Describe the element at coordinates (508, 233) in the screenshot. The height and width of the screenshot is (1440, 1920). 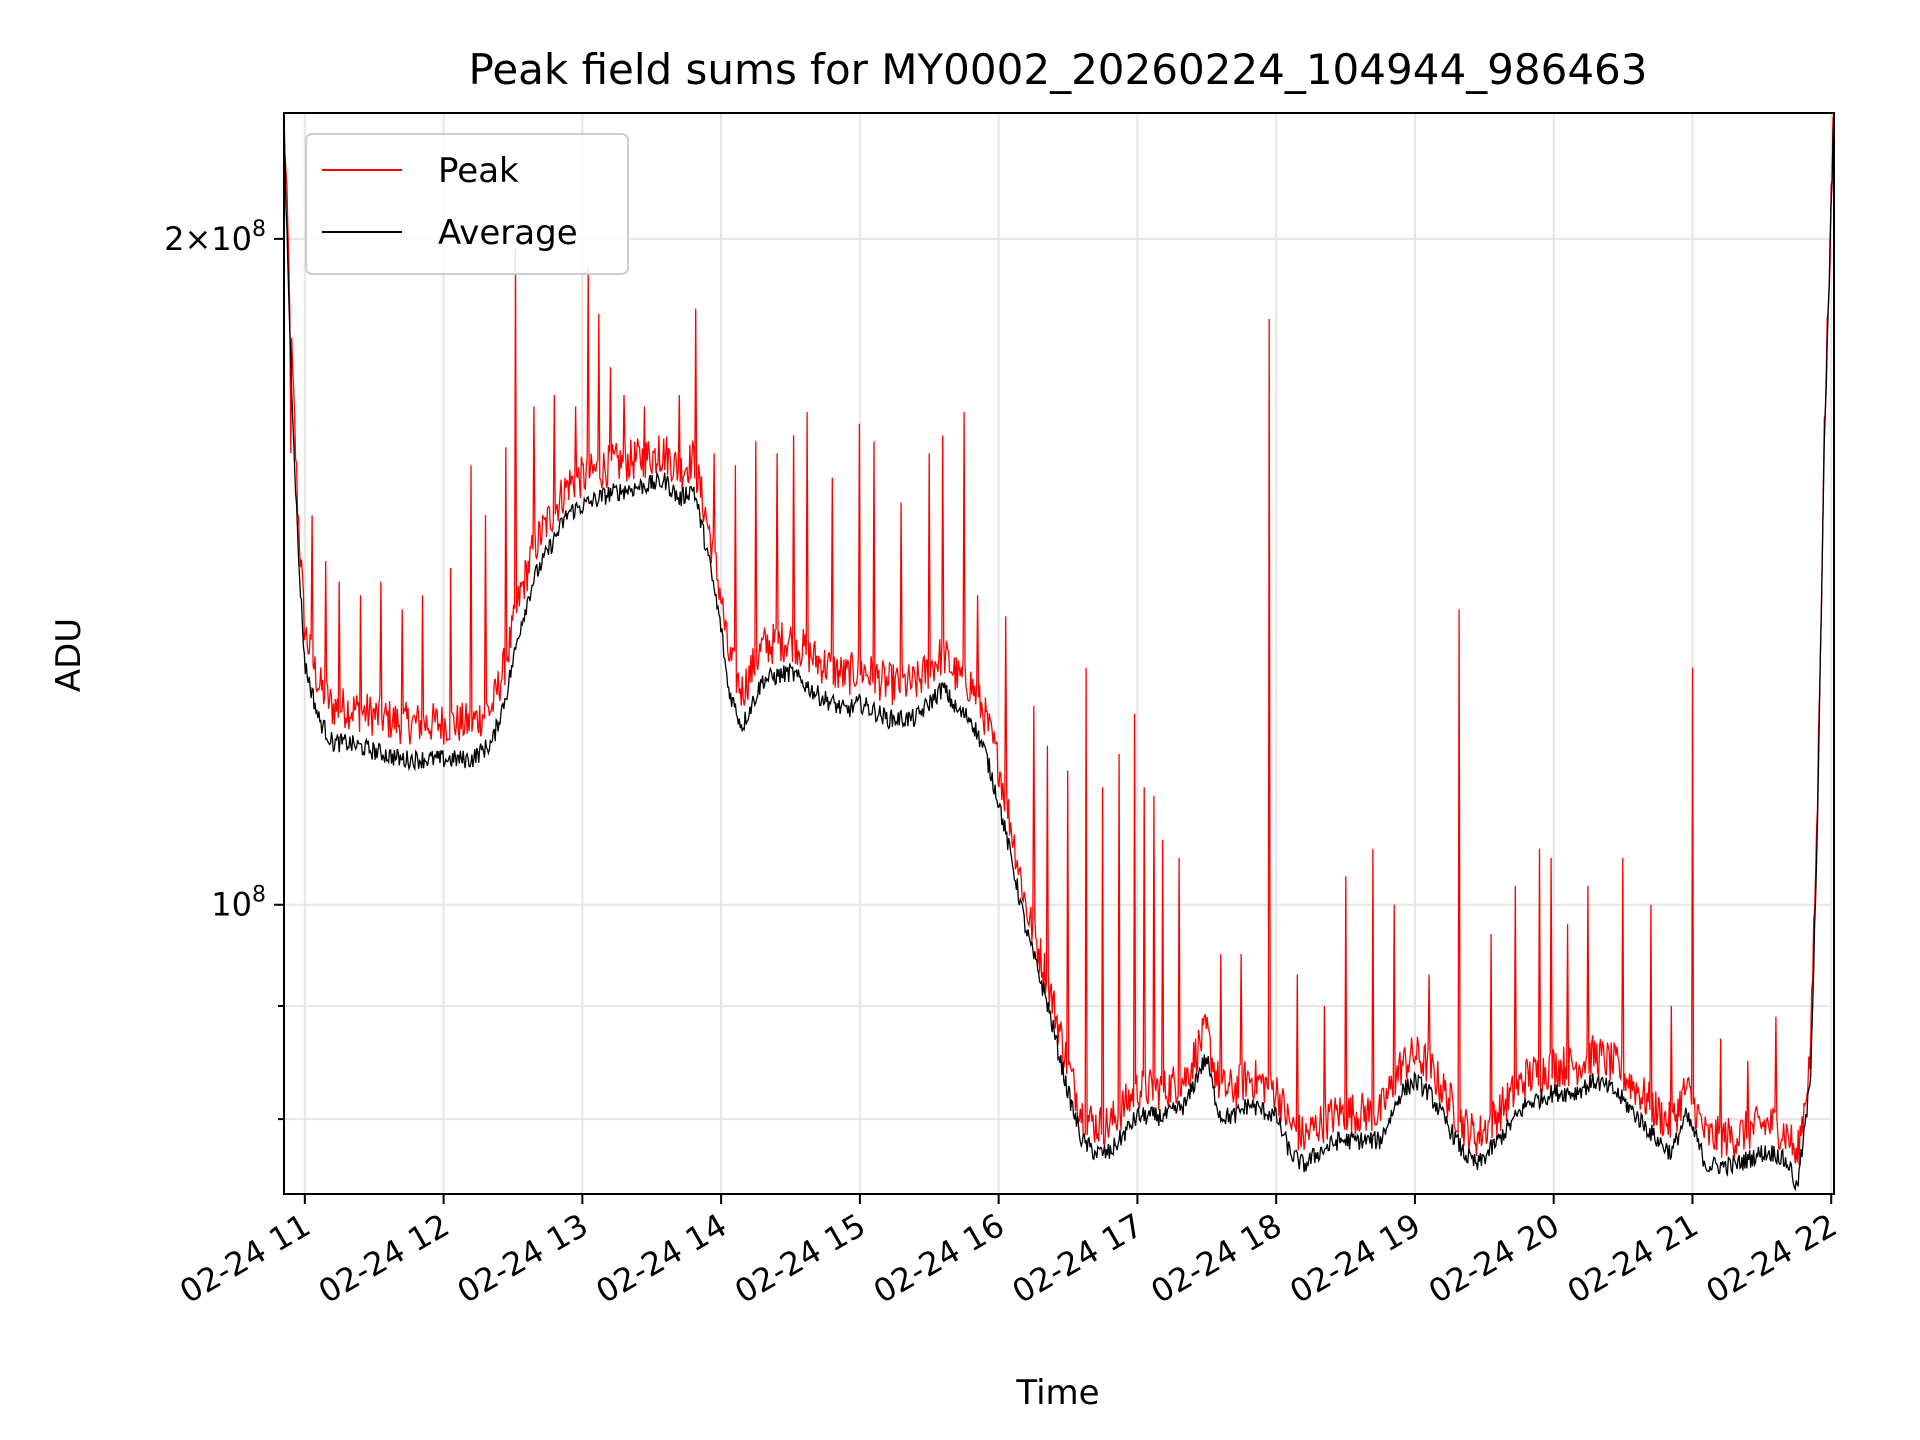
I see `legend-average-label: Average` at that location.